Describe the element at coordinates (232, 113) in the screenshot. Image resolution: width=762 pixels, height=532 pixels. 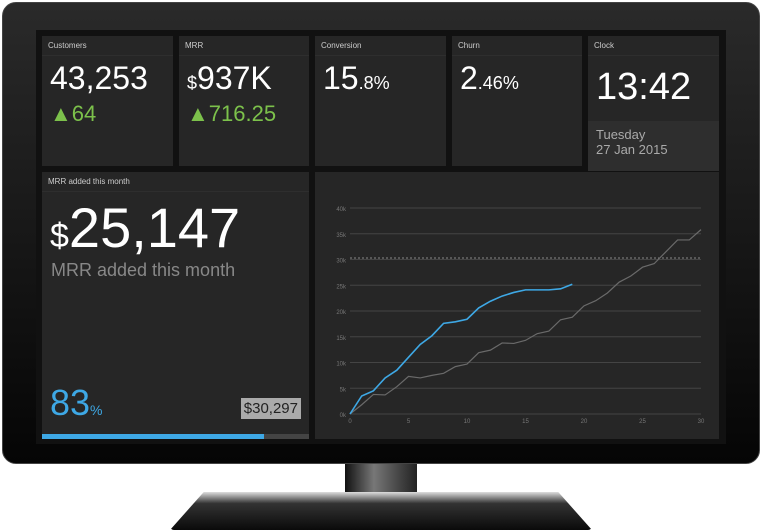
I see `mrr-delta: ▲716.25` at that location.